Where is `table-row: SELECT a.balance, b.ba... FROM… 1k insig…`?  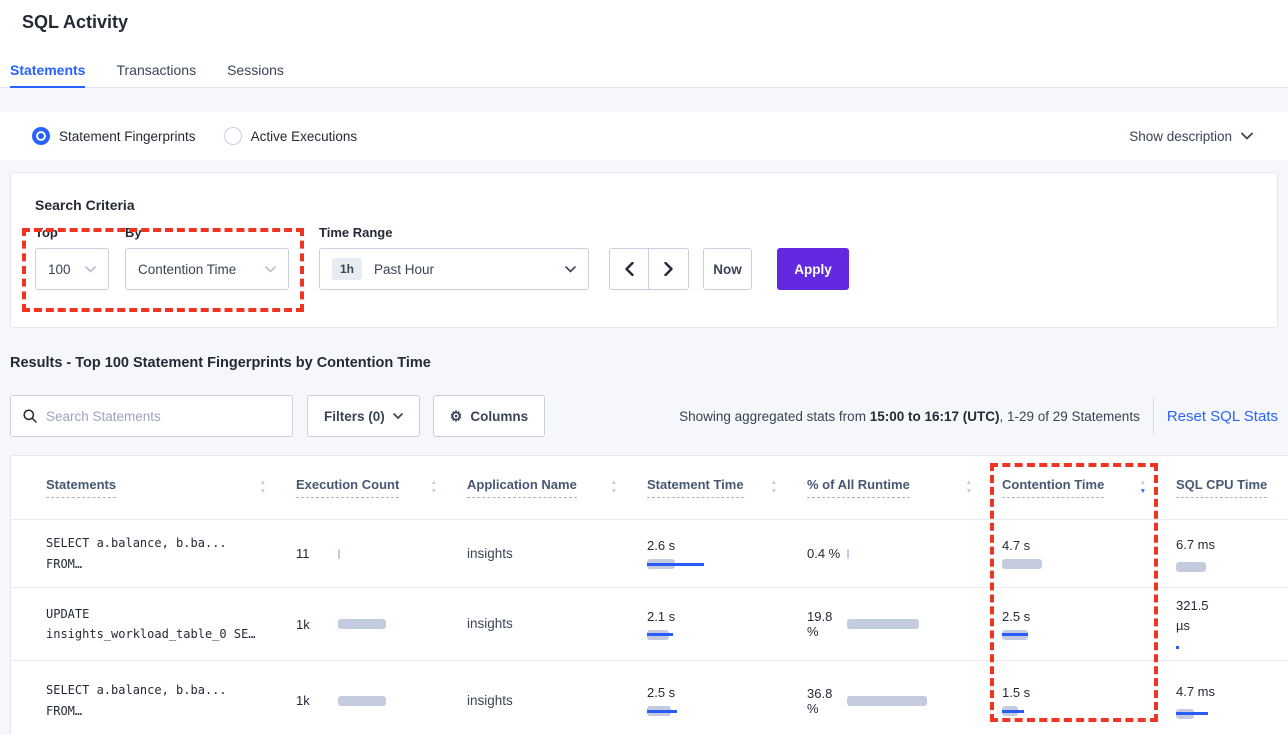
table-row: SELECT a.balance, b.ba... FROM… 1k insig… is located at coordinates (649, 698).